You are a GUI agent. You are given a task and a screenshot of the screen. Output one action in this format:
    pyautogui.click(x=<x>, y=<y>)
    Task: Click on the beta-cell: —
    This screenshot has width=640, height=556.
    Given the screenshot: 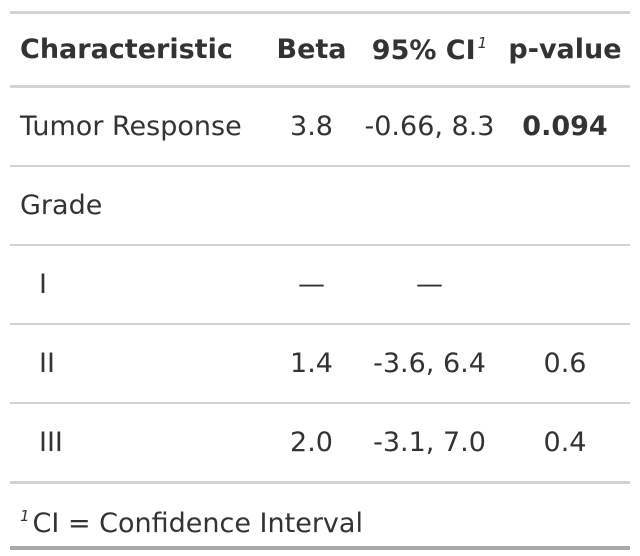 What is the action you would take?
    pyautogui.click(x=311, y=284)
    